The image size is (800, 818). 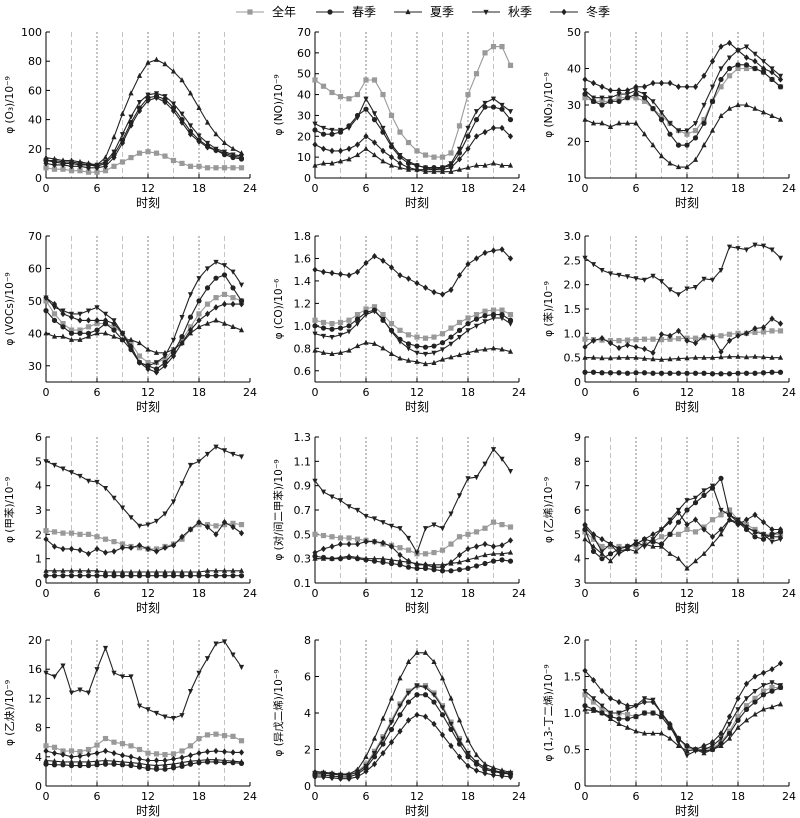 I want to click on x-tick-label: 18, so click(x=199, y=188).